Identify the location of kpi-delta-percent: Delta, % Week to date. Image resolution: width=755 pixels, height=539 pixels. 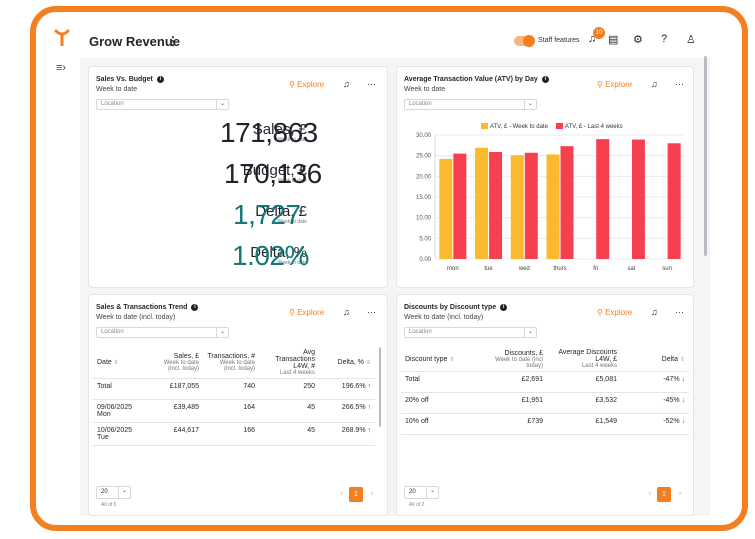
(278, 255).